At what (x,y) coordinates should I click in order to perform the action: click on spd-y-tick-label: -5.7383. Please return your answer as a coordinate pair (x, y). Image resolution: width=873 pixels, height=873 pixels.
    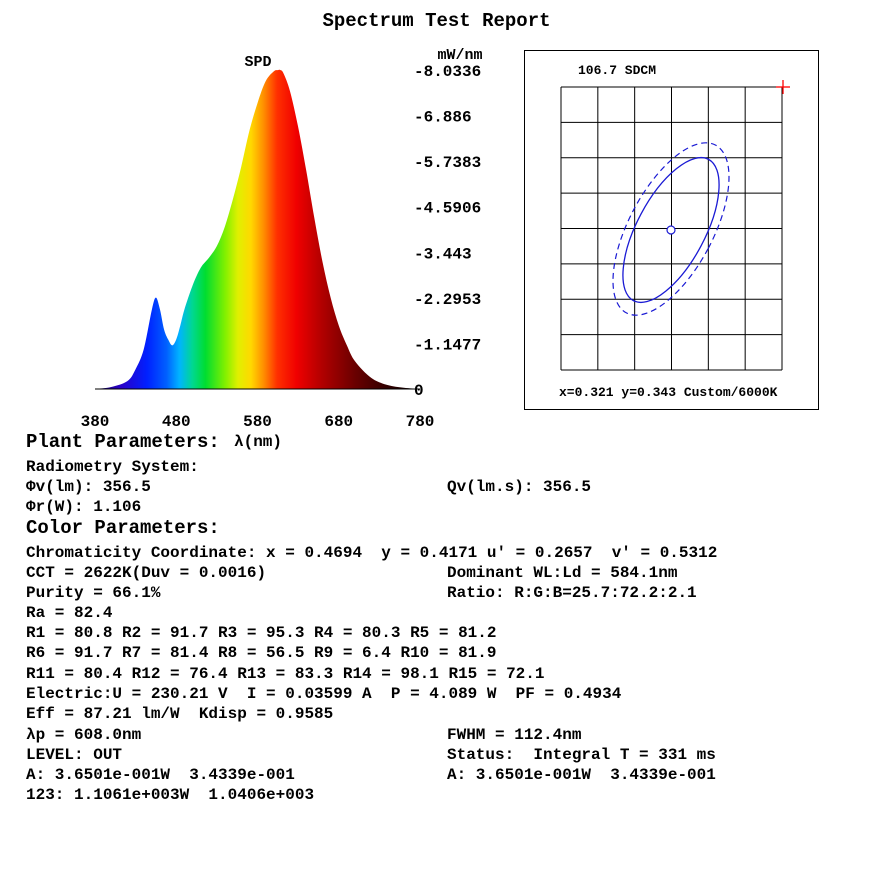
    Looking at the image, I should click on (447, 163).